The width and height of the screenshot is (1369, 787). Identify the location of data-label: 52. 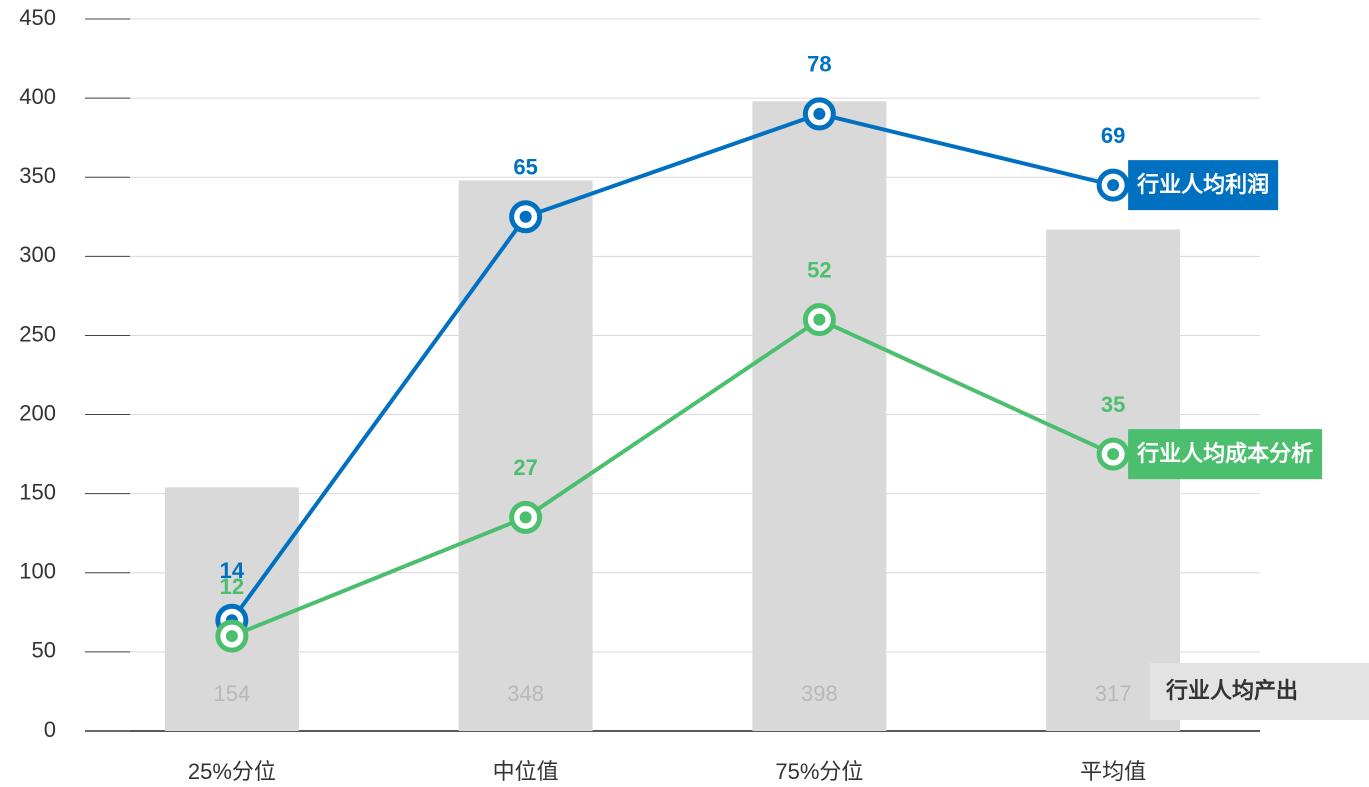
(819, 269).